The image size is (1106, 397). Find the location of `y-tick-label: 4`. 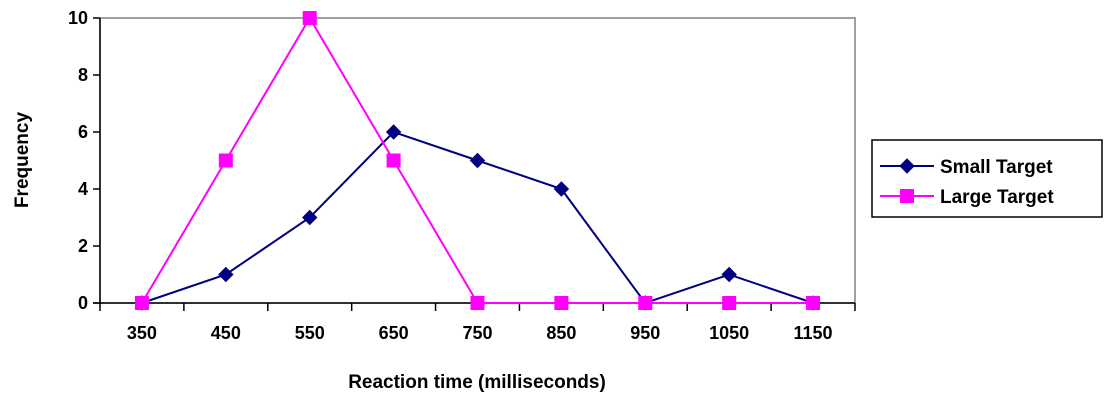

y-tick-label: 4 is located at coordinates (83, 189).